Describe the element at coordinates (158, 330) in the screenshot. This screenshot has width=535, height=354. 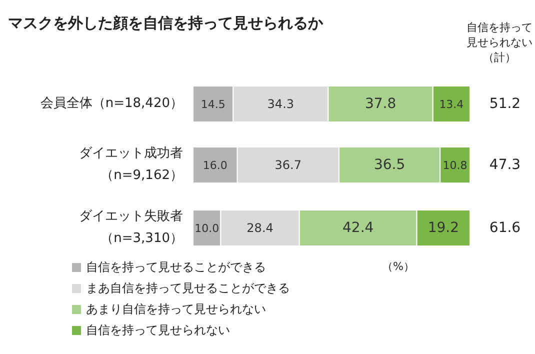
I see `legend-label: 自信を持って見せられない` at that location.